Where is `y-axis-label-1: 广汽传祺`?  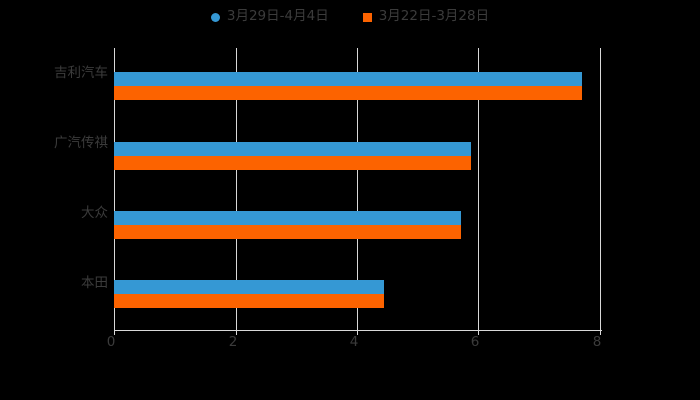 y-axis-label-1: 广汽传祺 is located at coordinates (81, 143).